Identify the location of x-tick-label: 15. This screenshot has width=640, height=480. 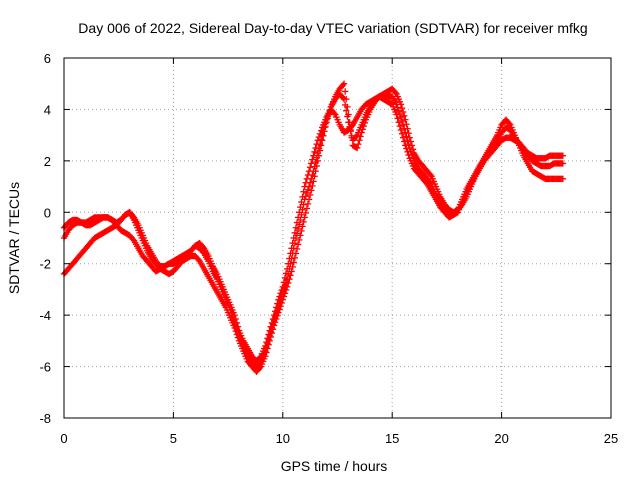
(392, 438).